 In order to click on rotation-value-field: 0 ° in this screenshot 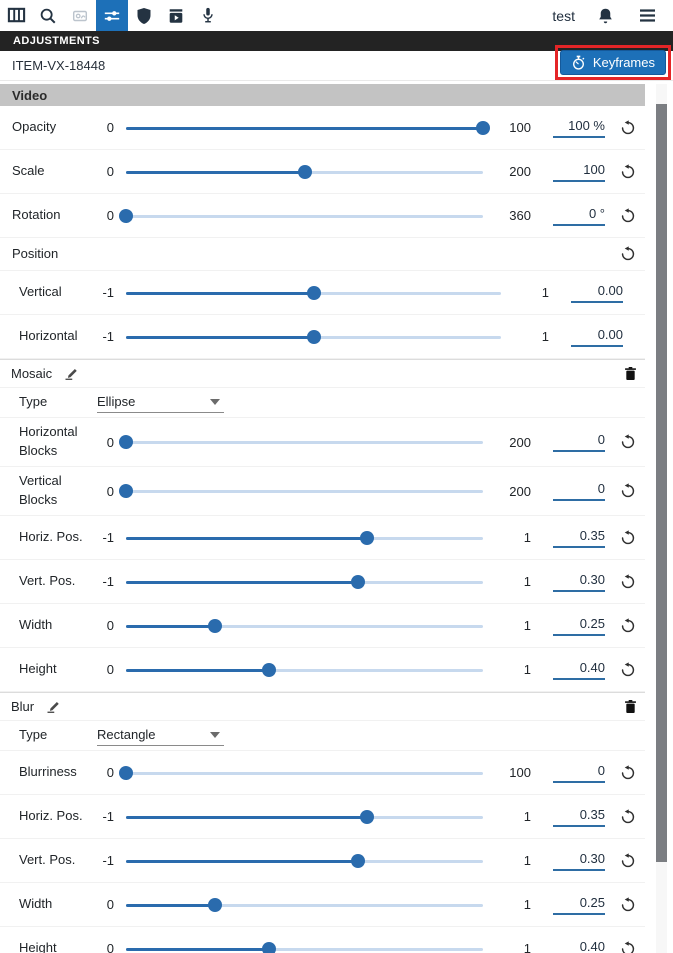, I will do `click(579, 216)`.